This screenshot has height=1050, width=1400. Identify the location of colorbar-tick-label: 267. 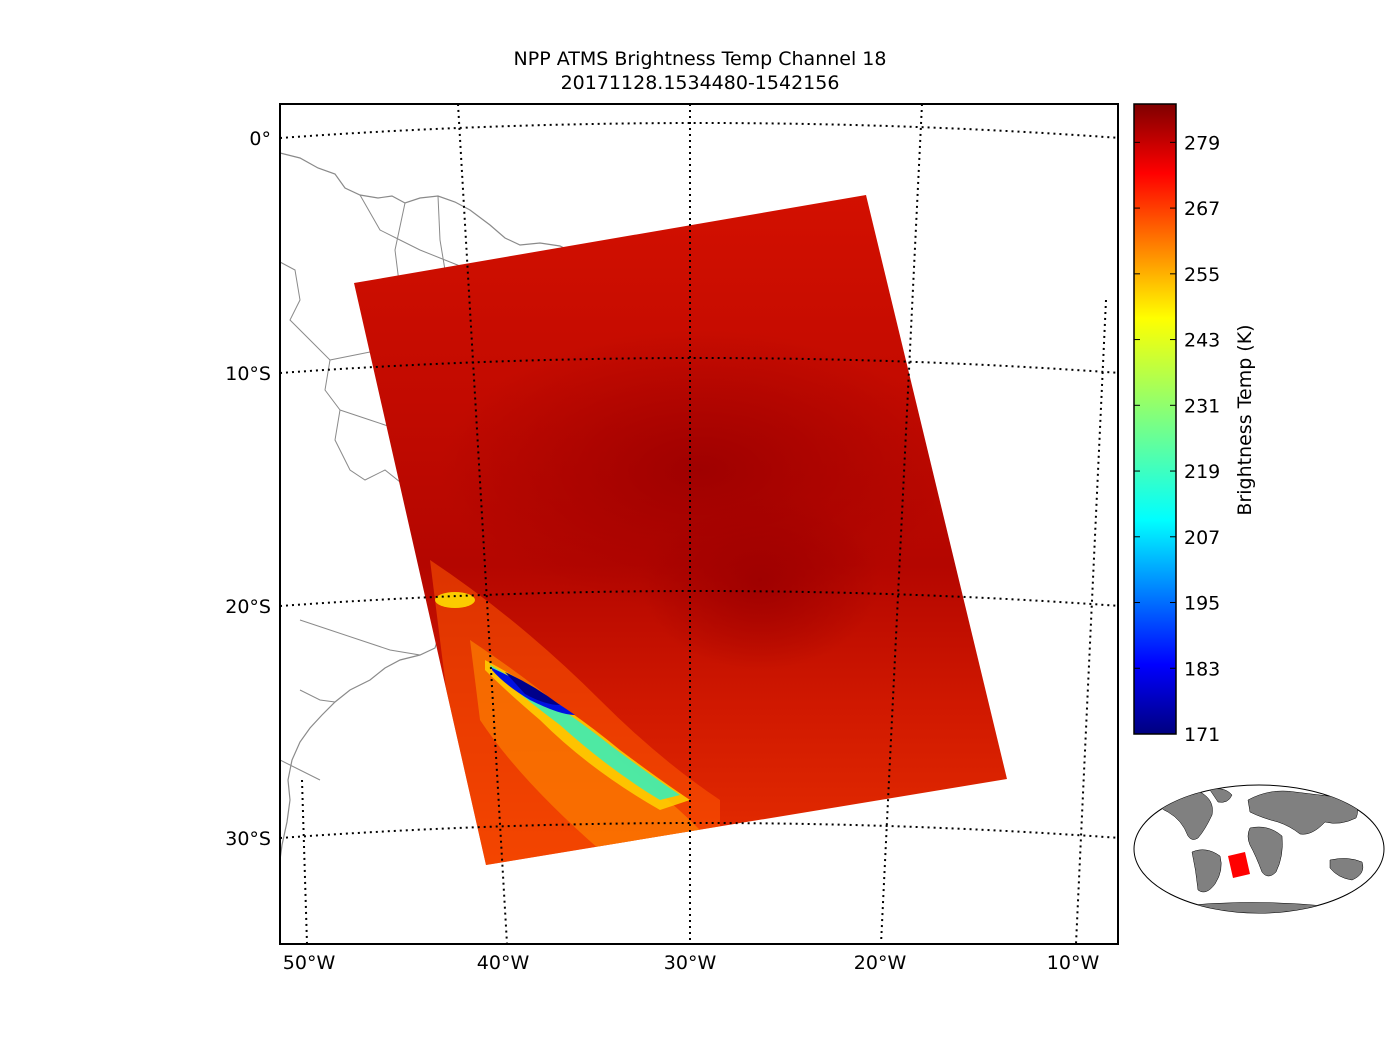
(1202, 209).